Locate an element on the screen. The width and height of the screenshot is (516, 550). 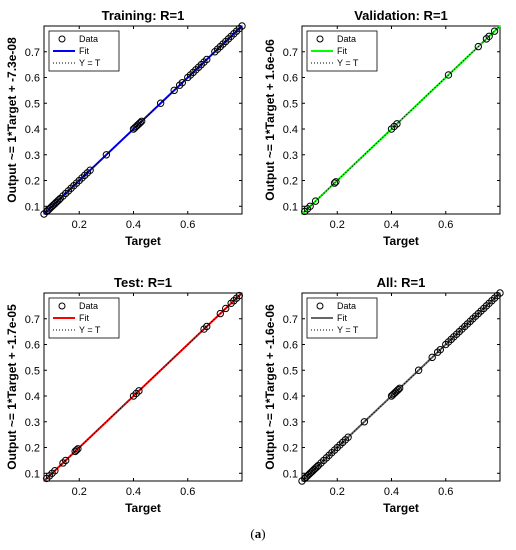
chart-title: Test: R=1 is located at coordinates (143, 282).